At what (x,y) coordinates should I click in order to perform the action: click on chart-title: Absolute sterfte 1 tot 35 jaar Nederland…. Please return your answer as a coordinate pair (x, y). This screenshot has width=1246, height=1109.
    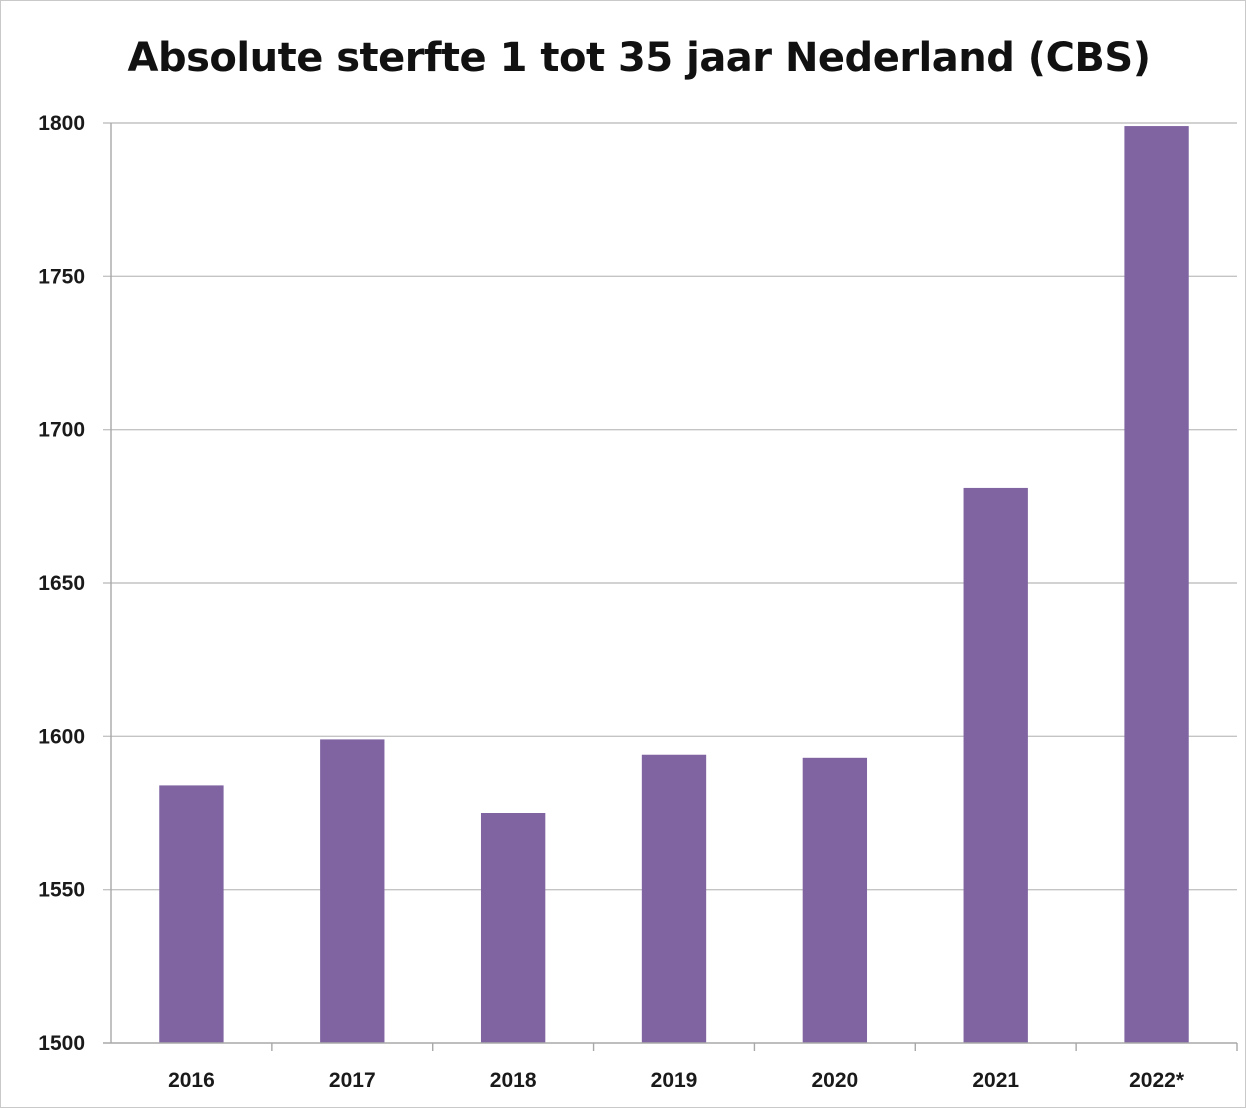
    Looking at the image, I should click on (639, 58).